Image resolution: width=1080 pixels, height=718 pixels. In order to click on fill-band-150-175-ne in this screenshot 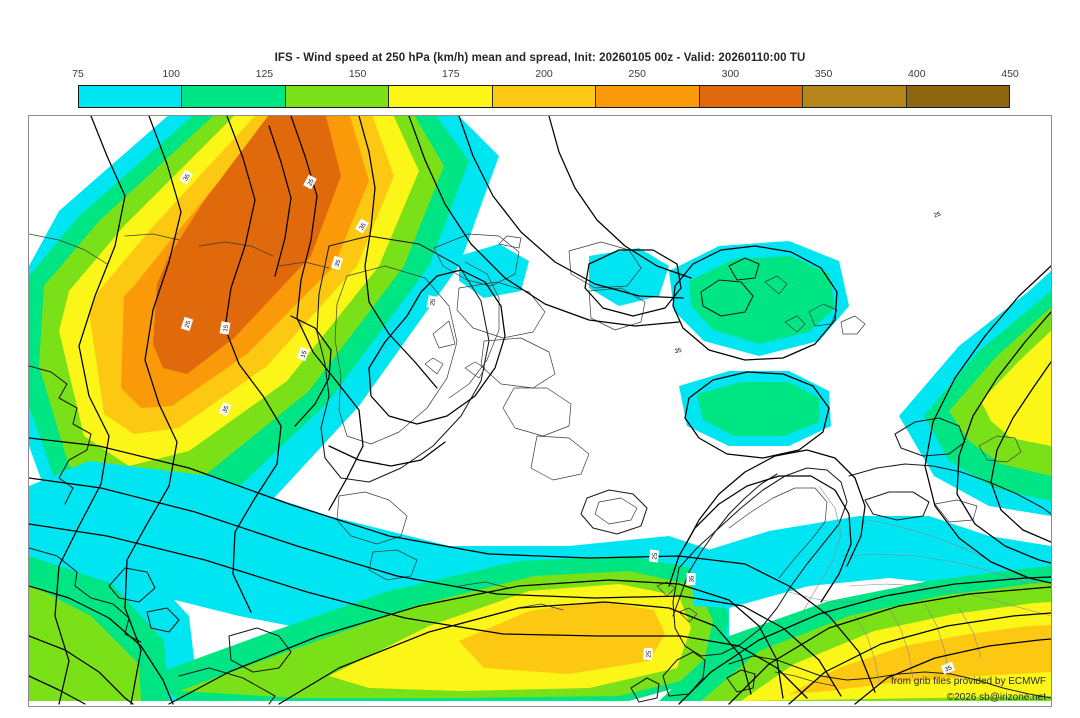, I will do `click(1016, 388)`.